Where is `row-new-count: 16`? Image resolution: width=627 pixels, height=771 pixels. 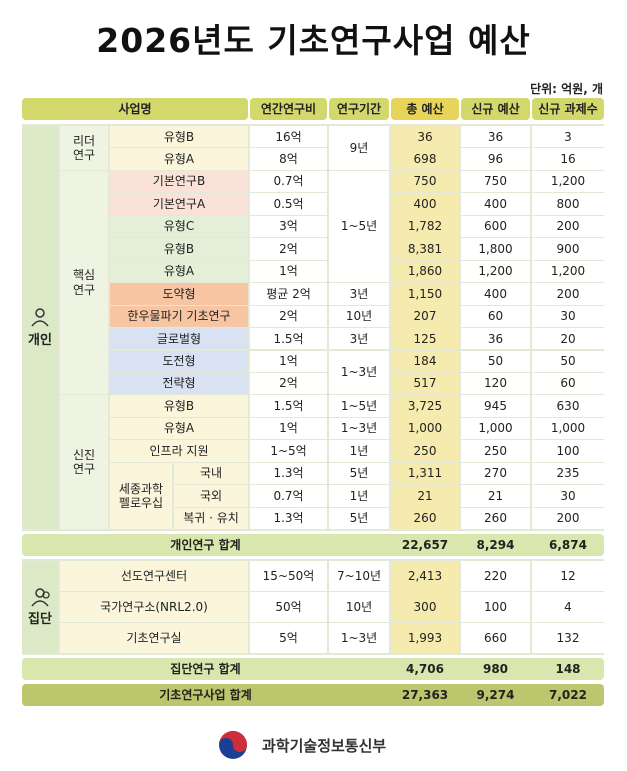
row-new-count: 16 is located at coordinates (568, 159).